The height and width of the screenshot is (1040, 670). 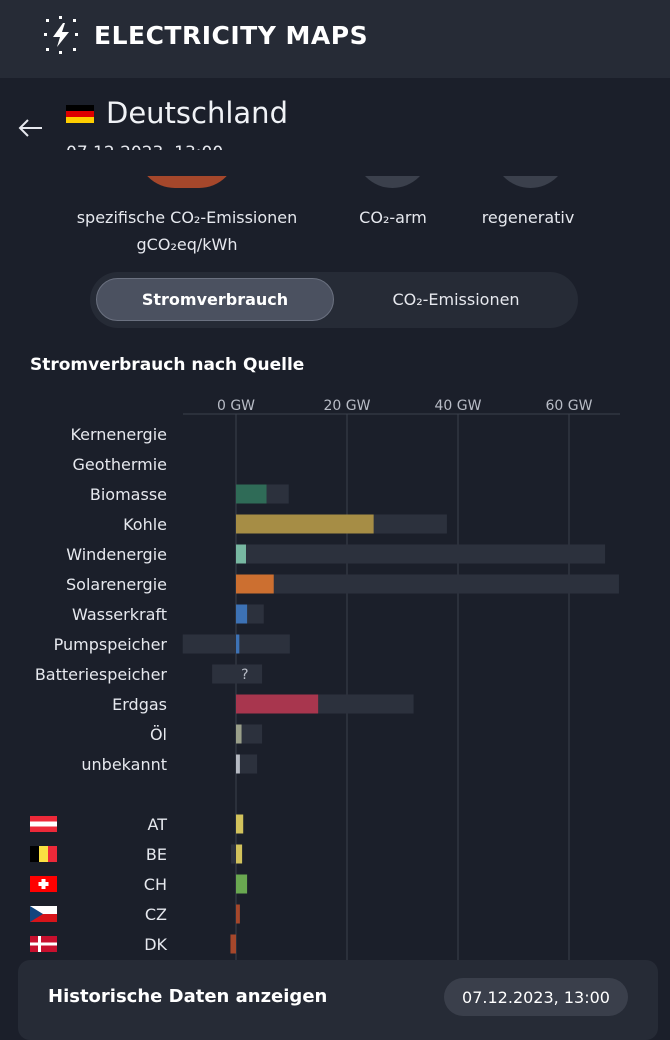 What do you see at coordinates (118, 434) in the screenshot?
I see `source-label: Kernenergie` at bounding box center [118, 434].